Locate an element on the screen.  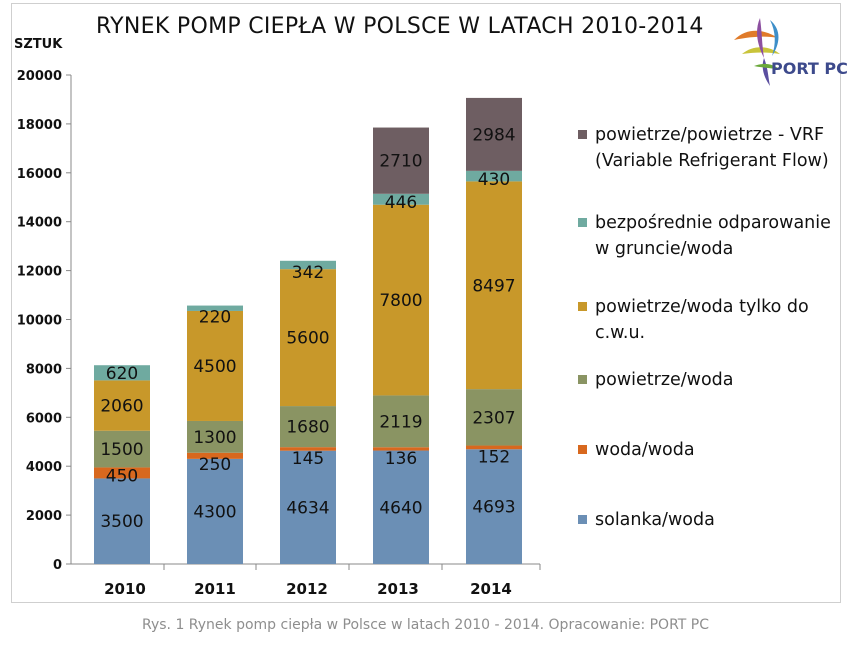
y-tick-label: 2000 is located at coordinates (44, 516).